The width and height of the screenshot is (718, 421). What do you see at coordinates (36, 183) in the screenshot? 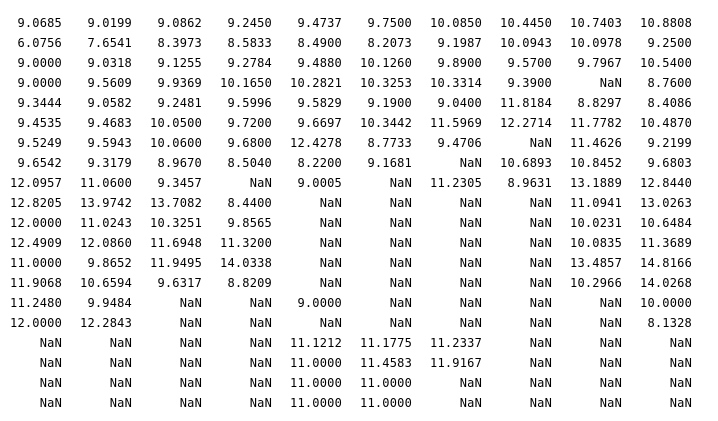
I see `matrix-cell: 12.0957` at bounding box center [36, 183].